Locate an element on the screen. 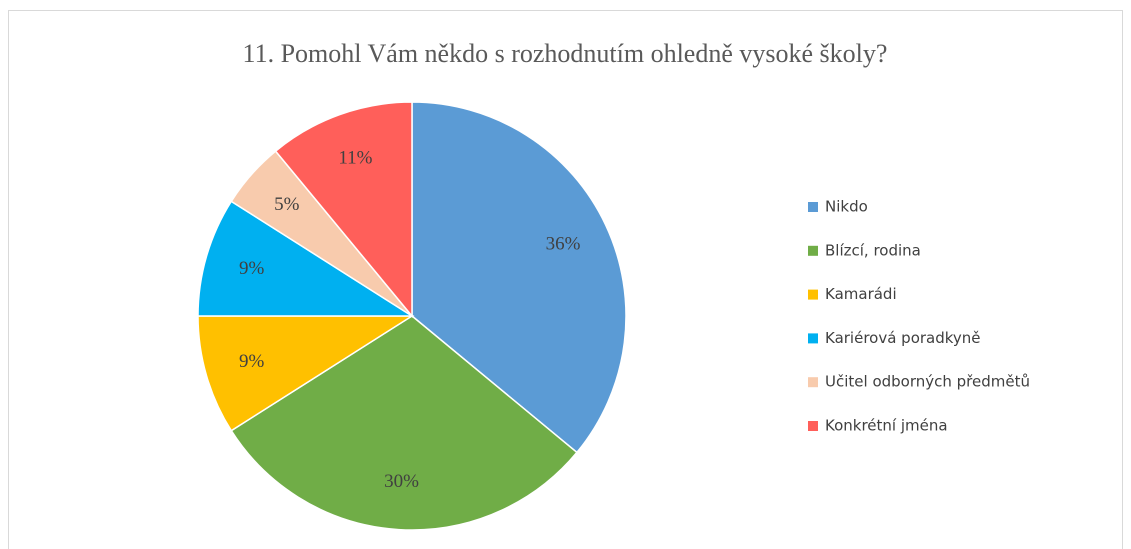 The image size is (1131, 549). legend-label: Učitel odborných předmětů is located at coordinates (927, 382).